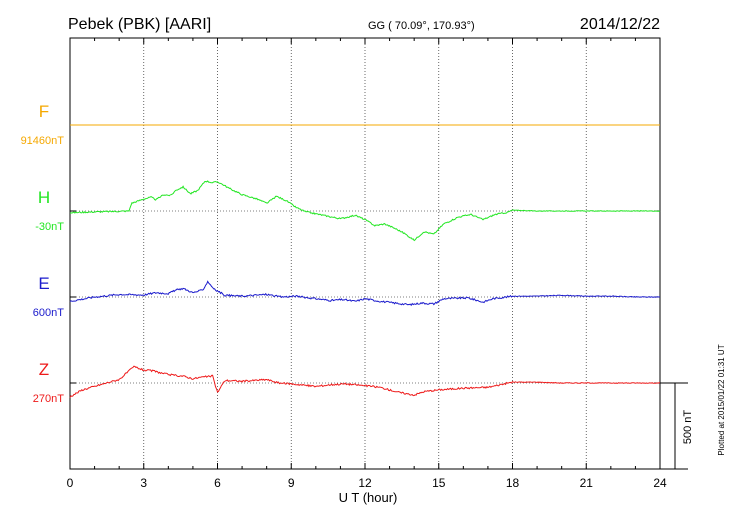  What do you see at coordinates (421, 26) in the screenshot?
I see `station-coordinates: GG ( 70.09°, 170.93°)` at bounding box center [421, 26].